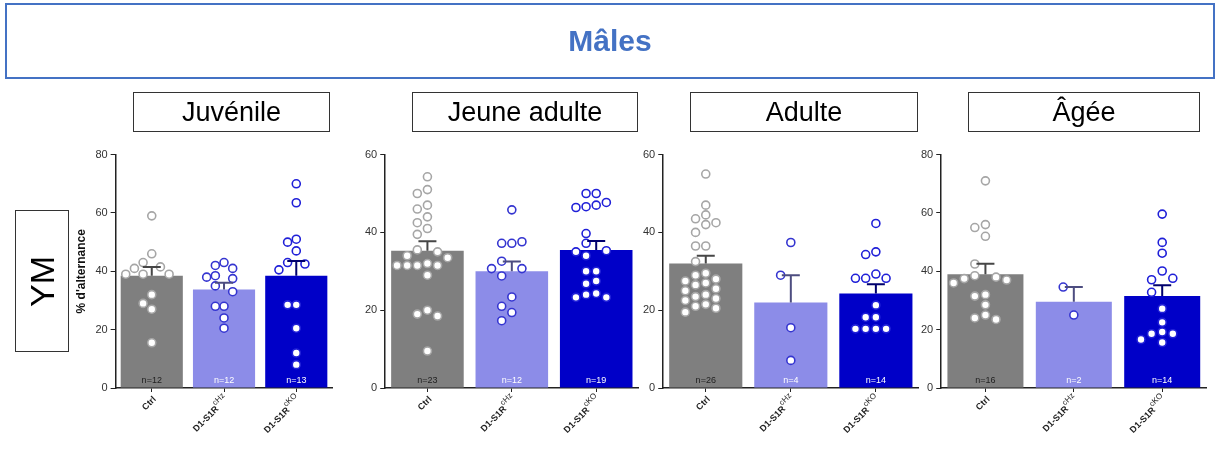  I want to click on annotation: n=16, so click(985, 379).